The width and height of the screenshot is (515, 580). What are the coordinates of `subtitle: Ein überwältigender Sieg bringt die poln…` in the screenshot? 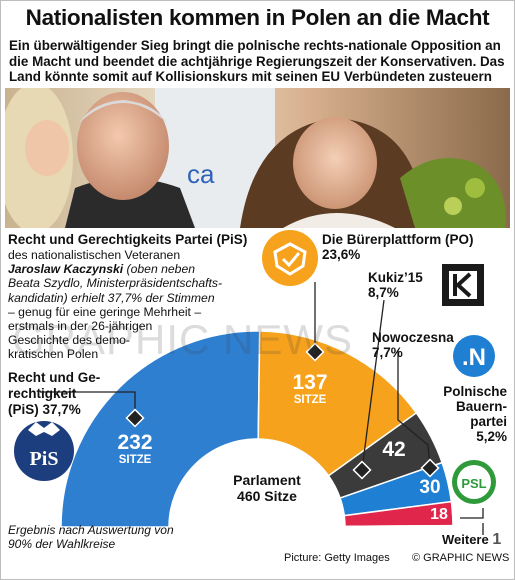 It's located at (259, 61).